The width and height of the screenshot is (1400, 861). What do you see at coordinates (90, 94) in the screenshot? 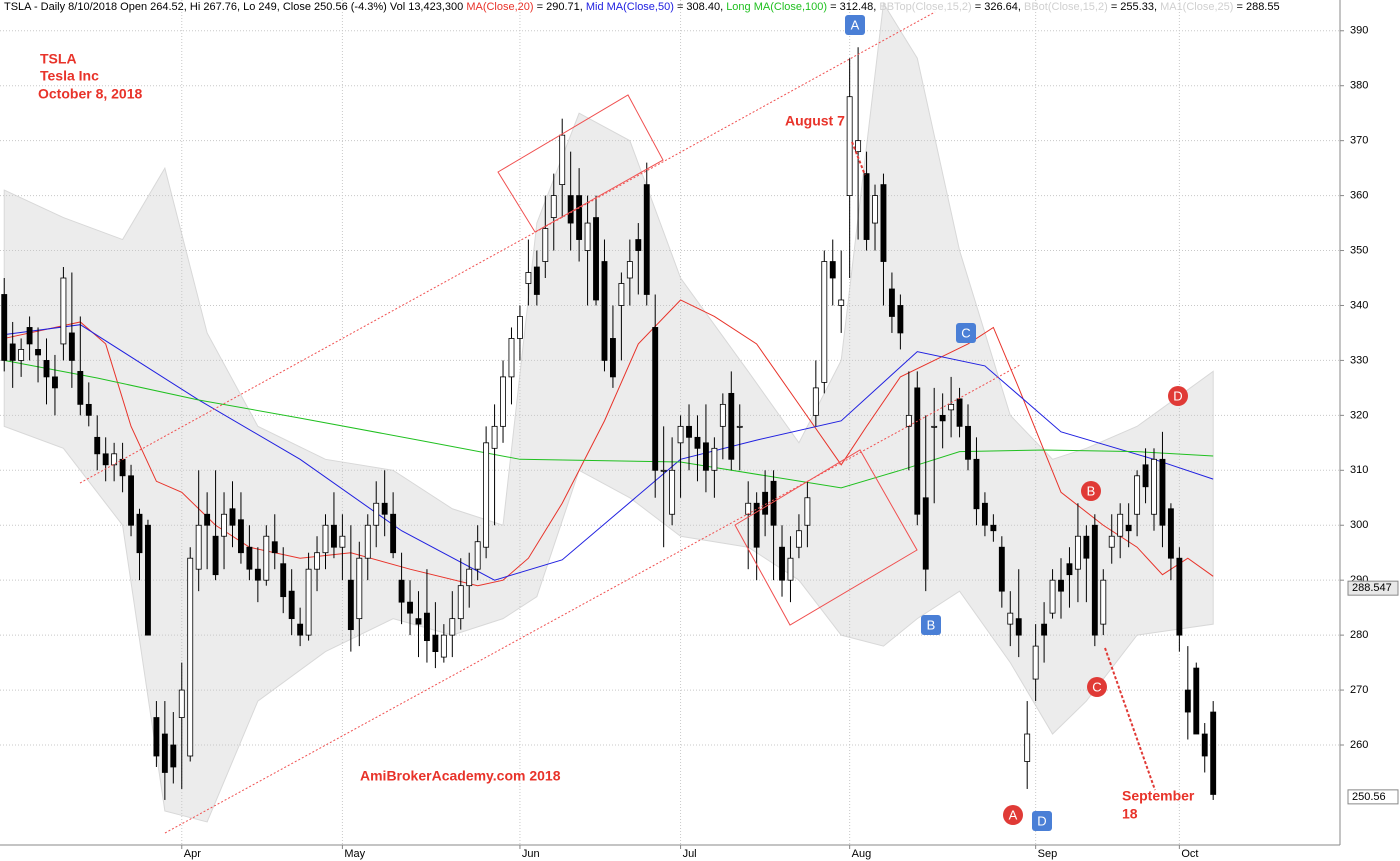
I see `annotation: October 8, 2018` at bounding box center [90, 94].